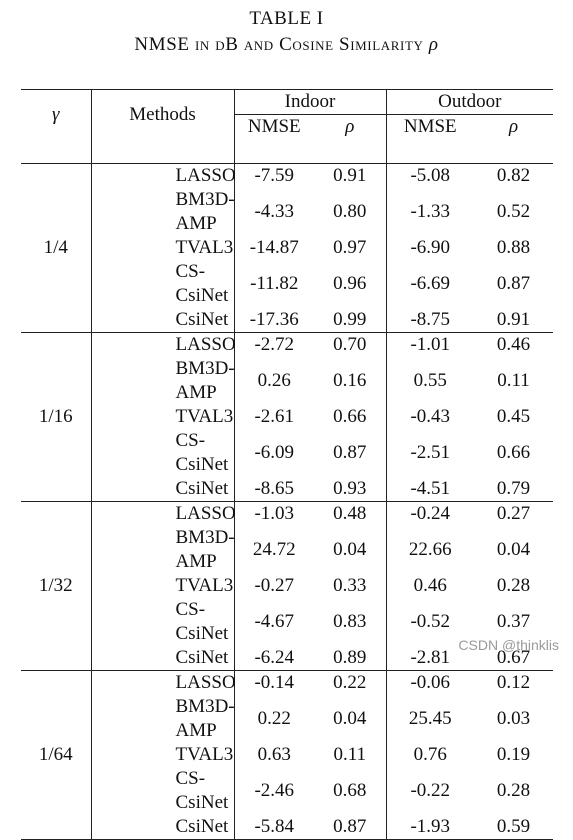 The image size is (573, 840). I want to click on indoor-rho-value: 0.48, so click(350, 513).